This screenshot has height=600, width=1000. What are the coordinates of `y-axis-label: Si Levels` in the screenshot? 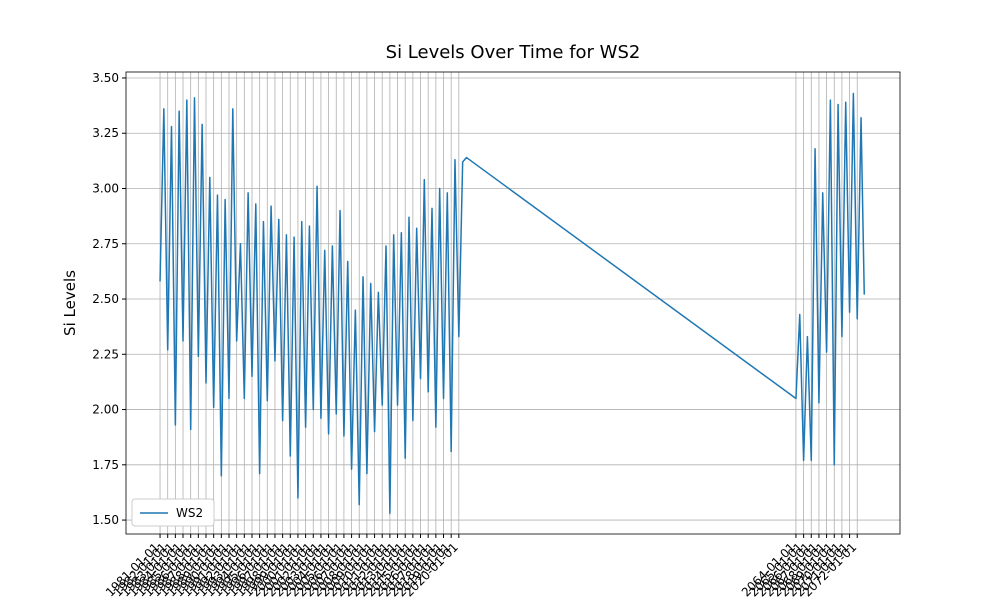 It's located at (70, 303).